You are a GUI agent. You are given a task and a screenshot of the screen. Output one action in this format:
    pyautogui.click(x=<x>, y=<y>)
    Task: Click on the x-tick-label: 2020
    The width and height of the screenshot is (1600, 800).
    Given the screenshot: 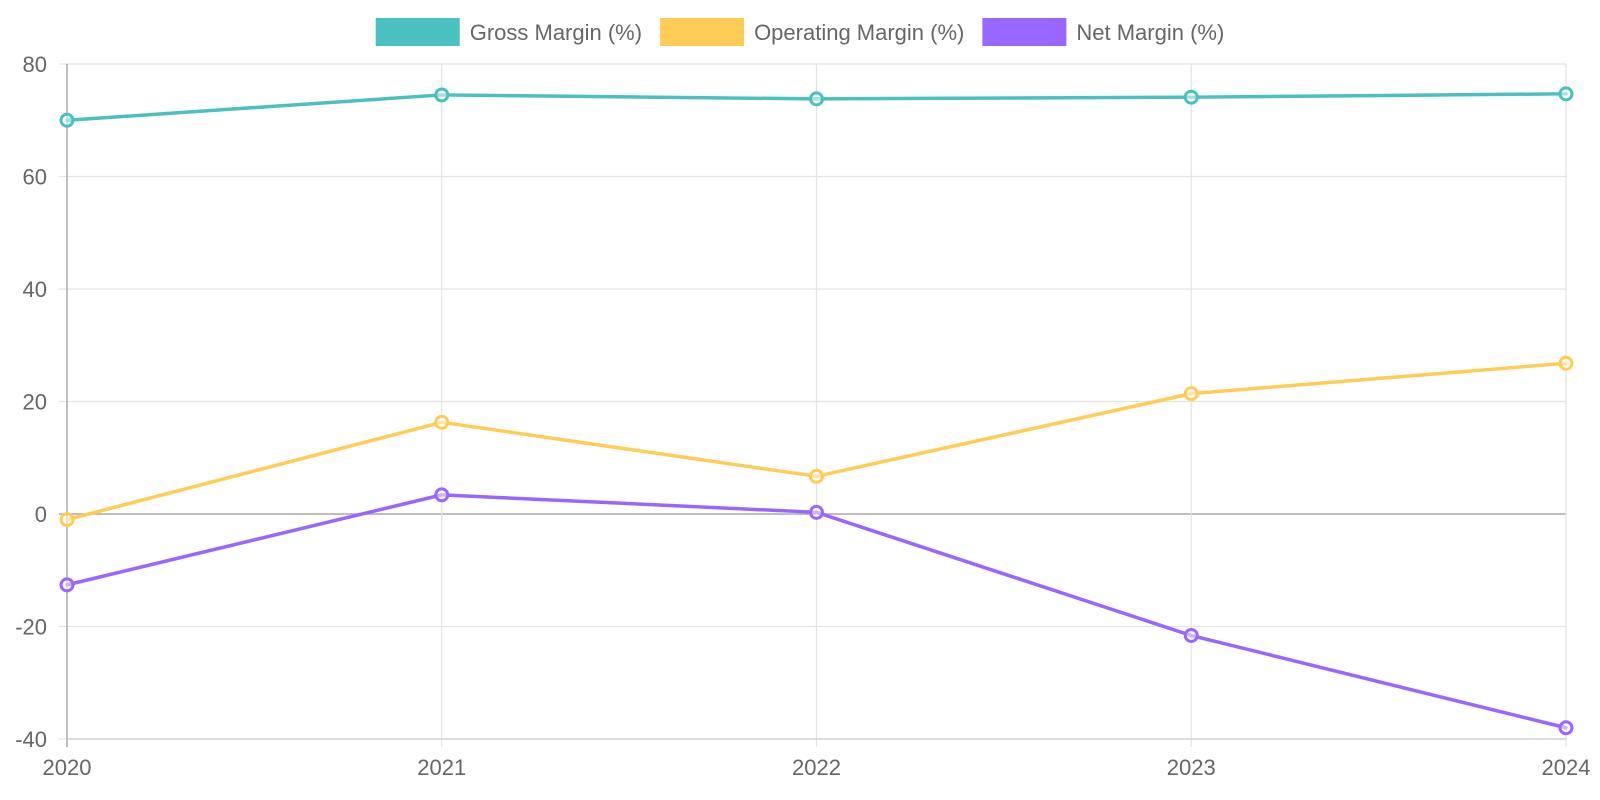 What is the action you would take?
    pyautogui.click(x=67, y=767)
    